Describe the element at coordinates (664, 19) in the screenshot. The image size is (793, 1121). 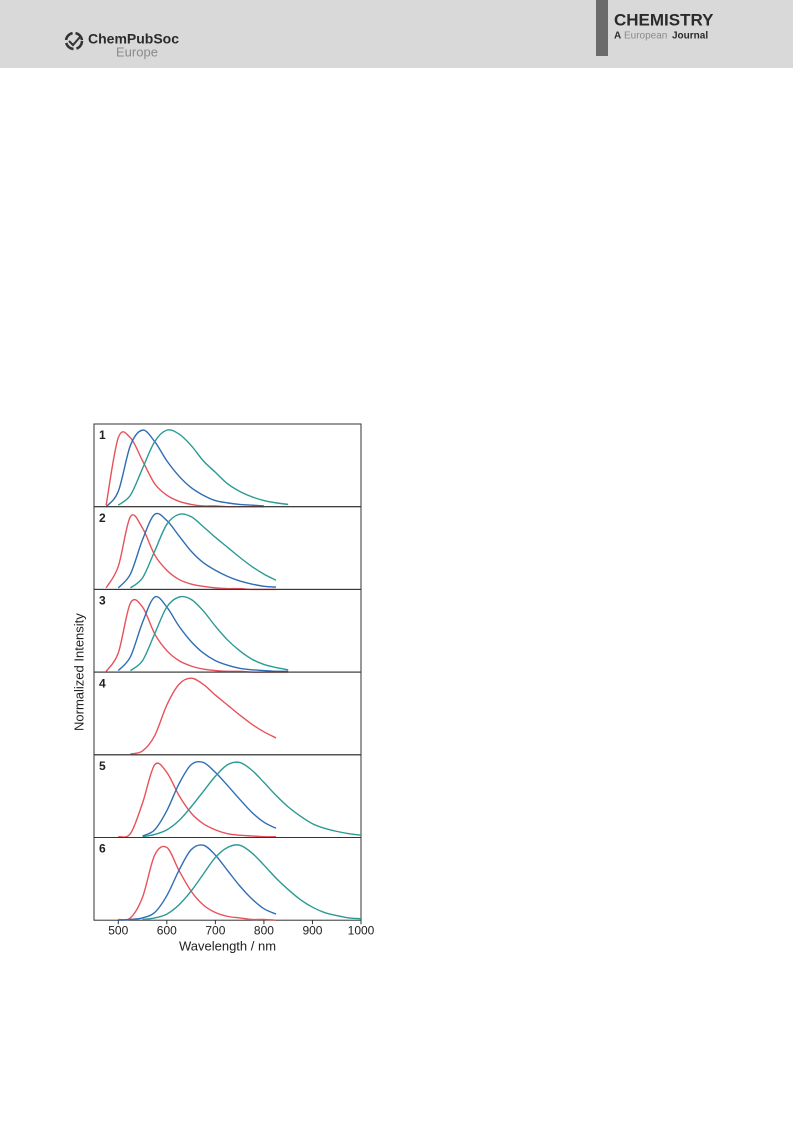
I see `journal-name: CHEMISTRY` at that location.